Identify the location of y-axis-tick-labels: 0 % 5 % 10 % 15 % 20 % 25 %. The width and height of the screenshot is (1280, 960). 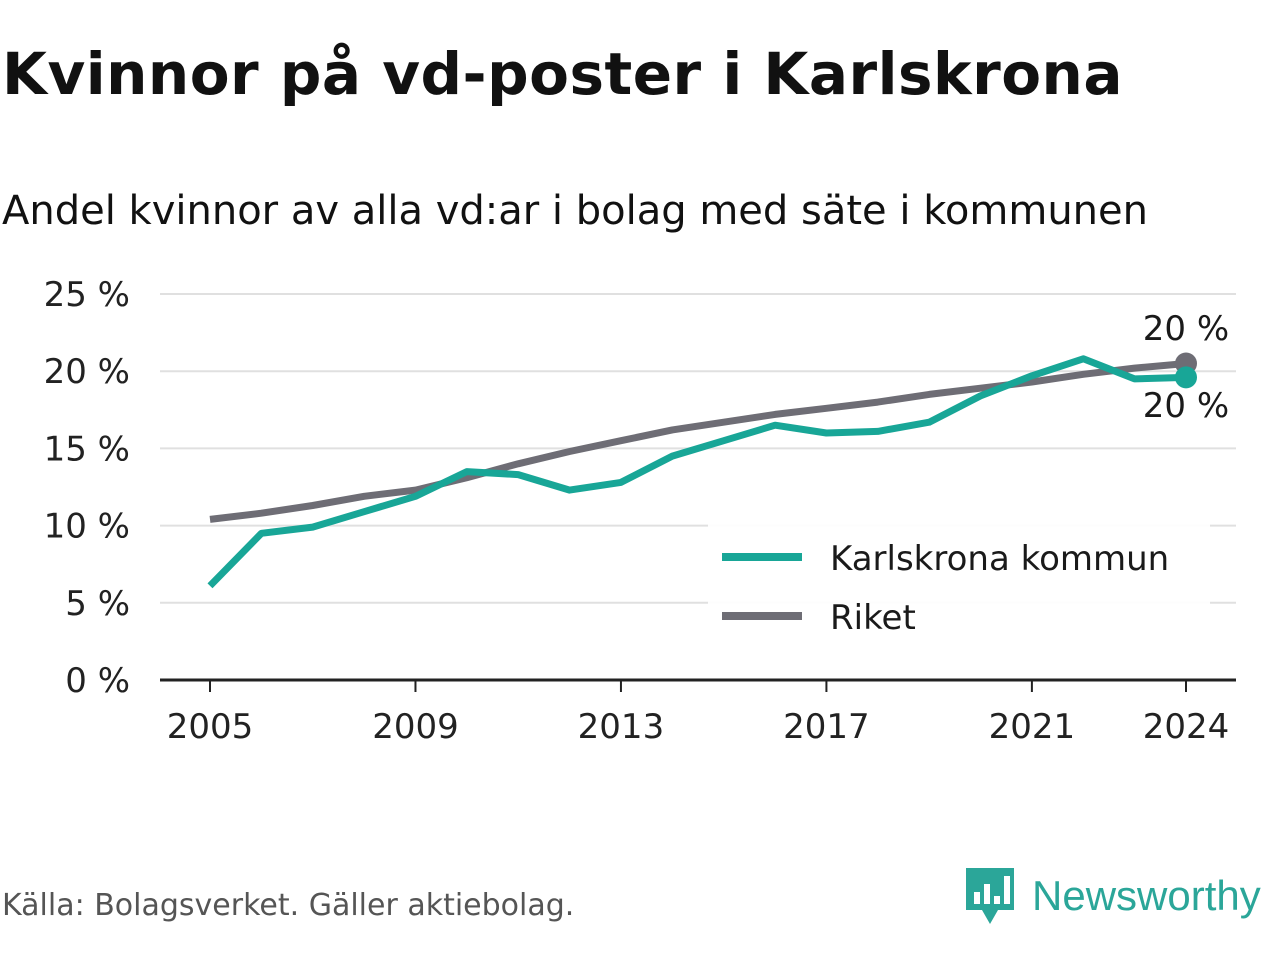
(87, 488).